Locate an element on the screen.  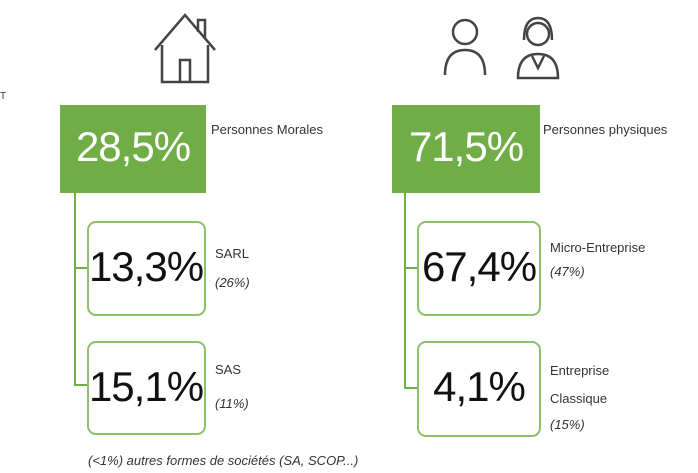
person-icons is located at coordinates (501, 48).